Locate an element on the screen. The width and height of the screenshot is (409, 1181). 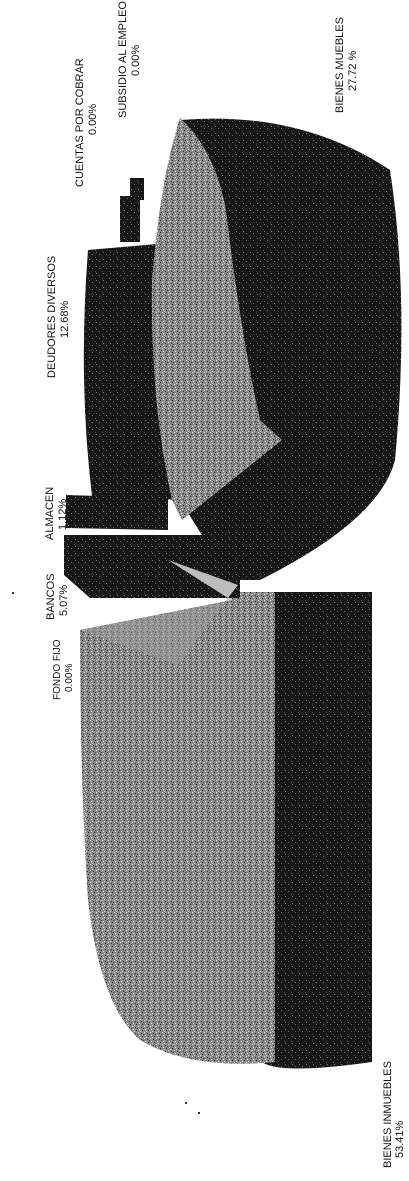
label-subsidio-al-empleo: SUBSIDIO AL EMPLEO 0.00% is located at coordinates (129, 59).